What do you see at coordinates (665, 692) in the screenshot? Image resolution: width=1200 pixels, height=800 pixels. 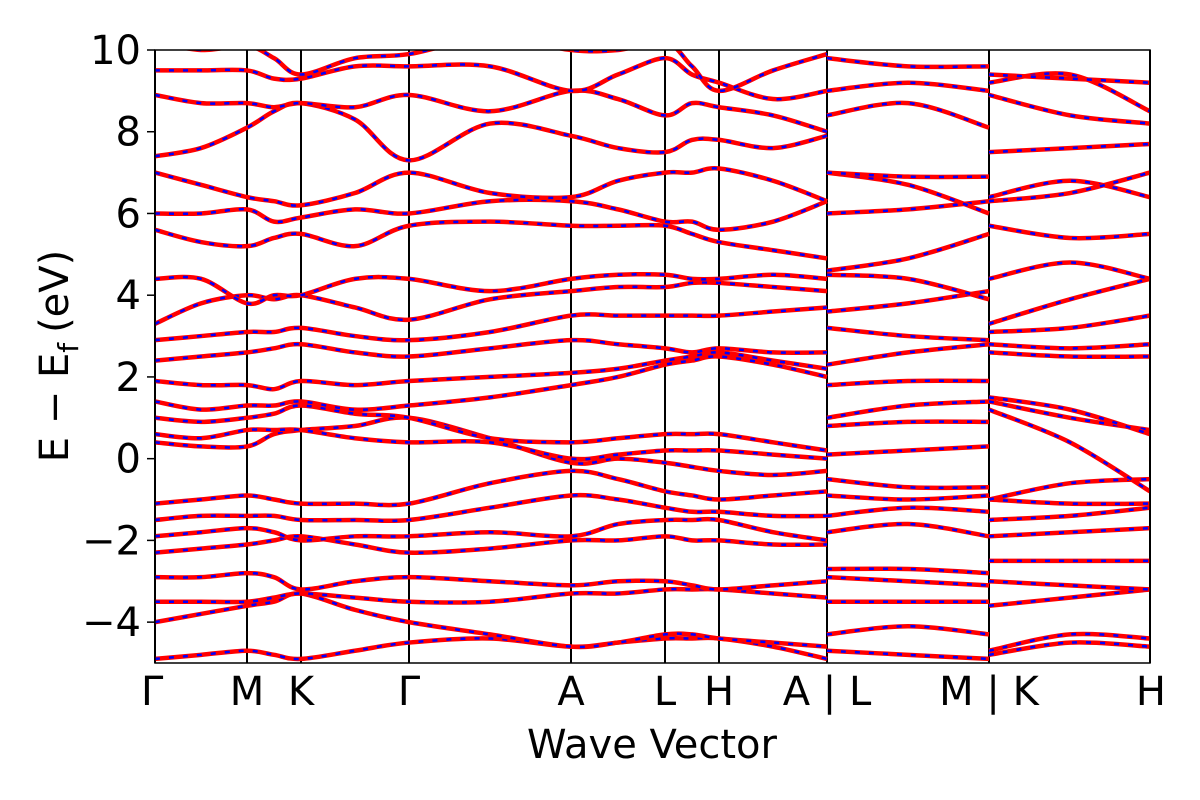 I see `x-tick-label: L` at bounding box center [665, 692].